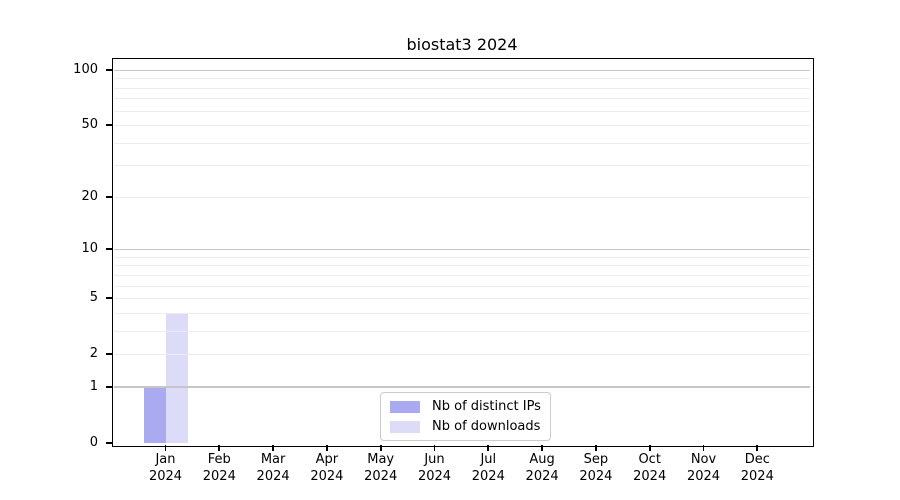  What do you see at coordinates (650, 468) in the screenshot?
I see `x-tick-label: Oct 2024` at bounding box center [650, 468].